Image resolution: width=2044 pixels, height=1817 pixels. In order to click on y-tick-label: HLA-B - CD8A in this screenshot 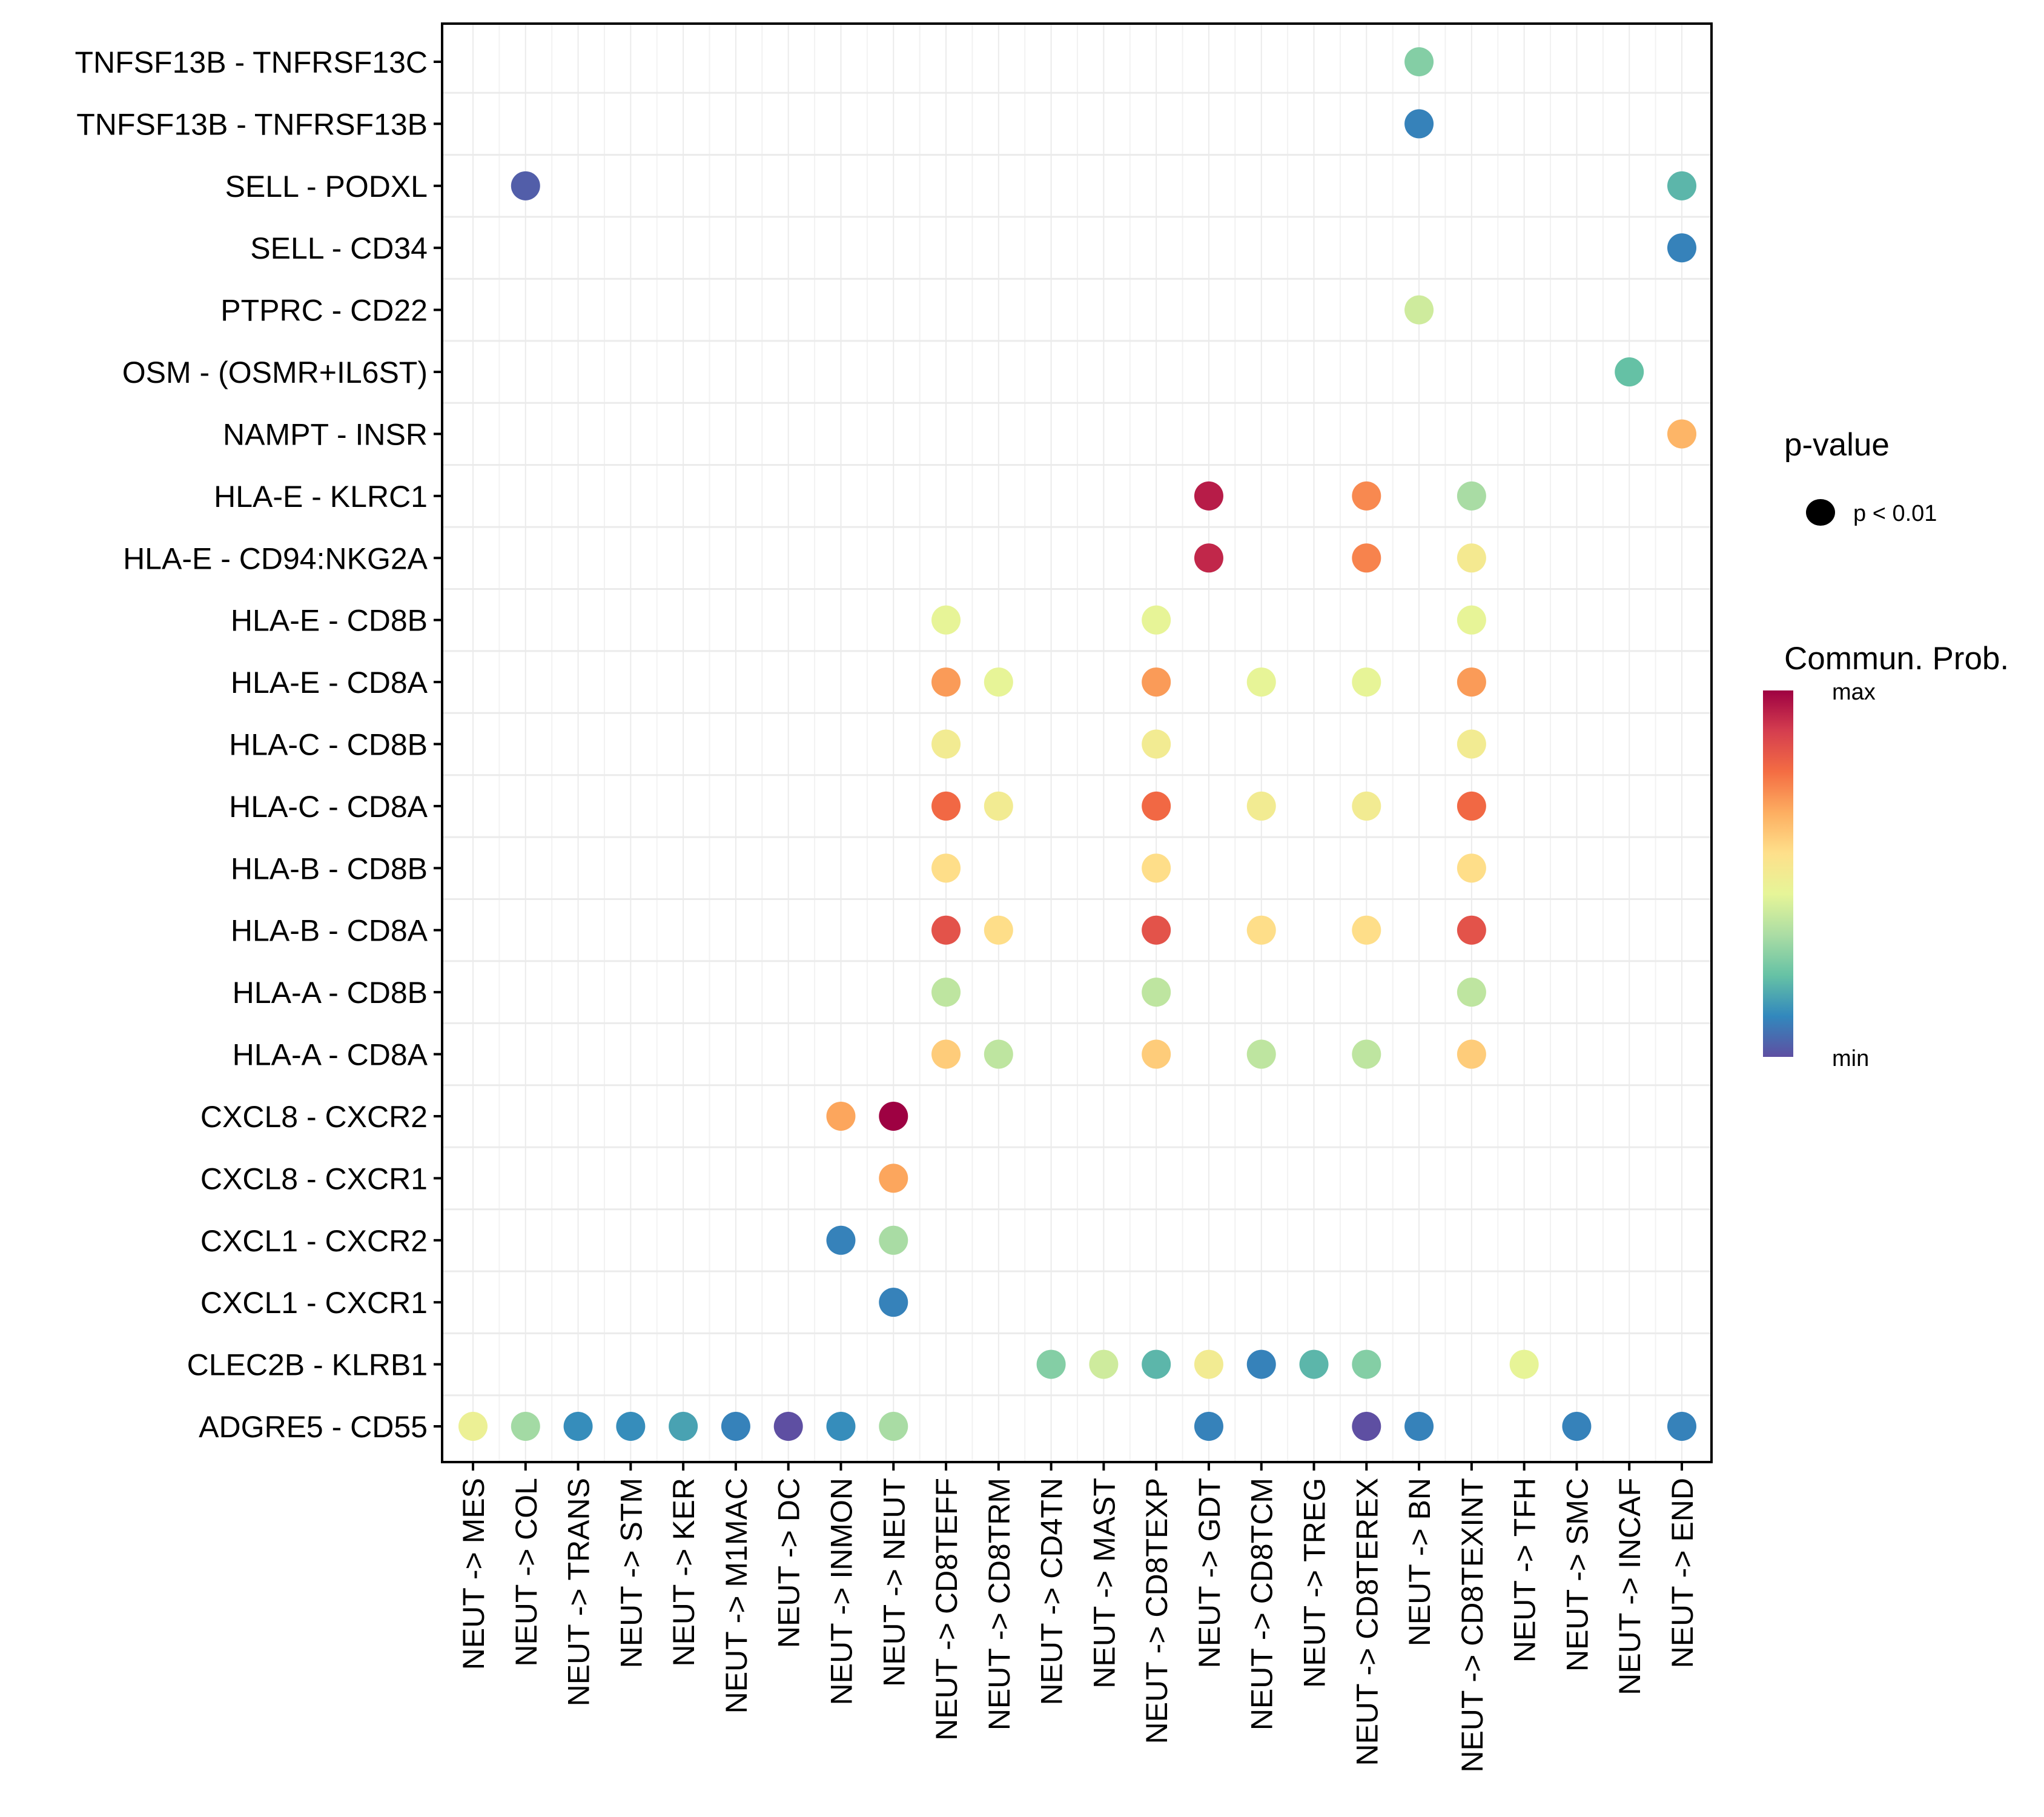, I will do `click(329, 931)`.